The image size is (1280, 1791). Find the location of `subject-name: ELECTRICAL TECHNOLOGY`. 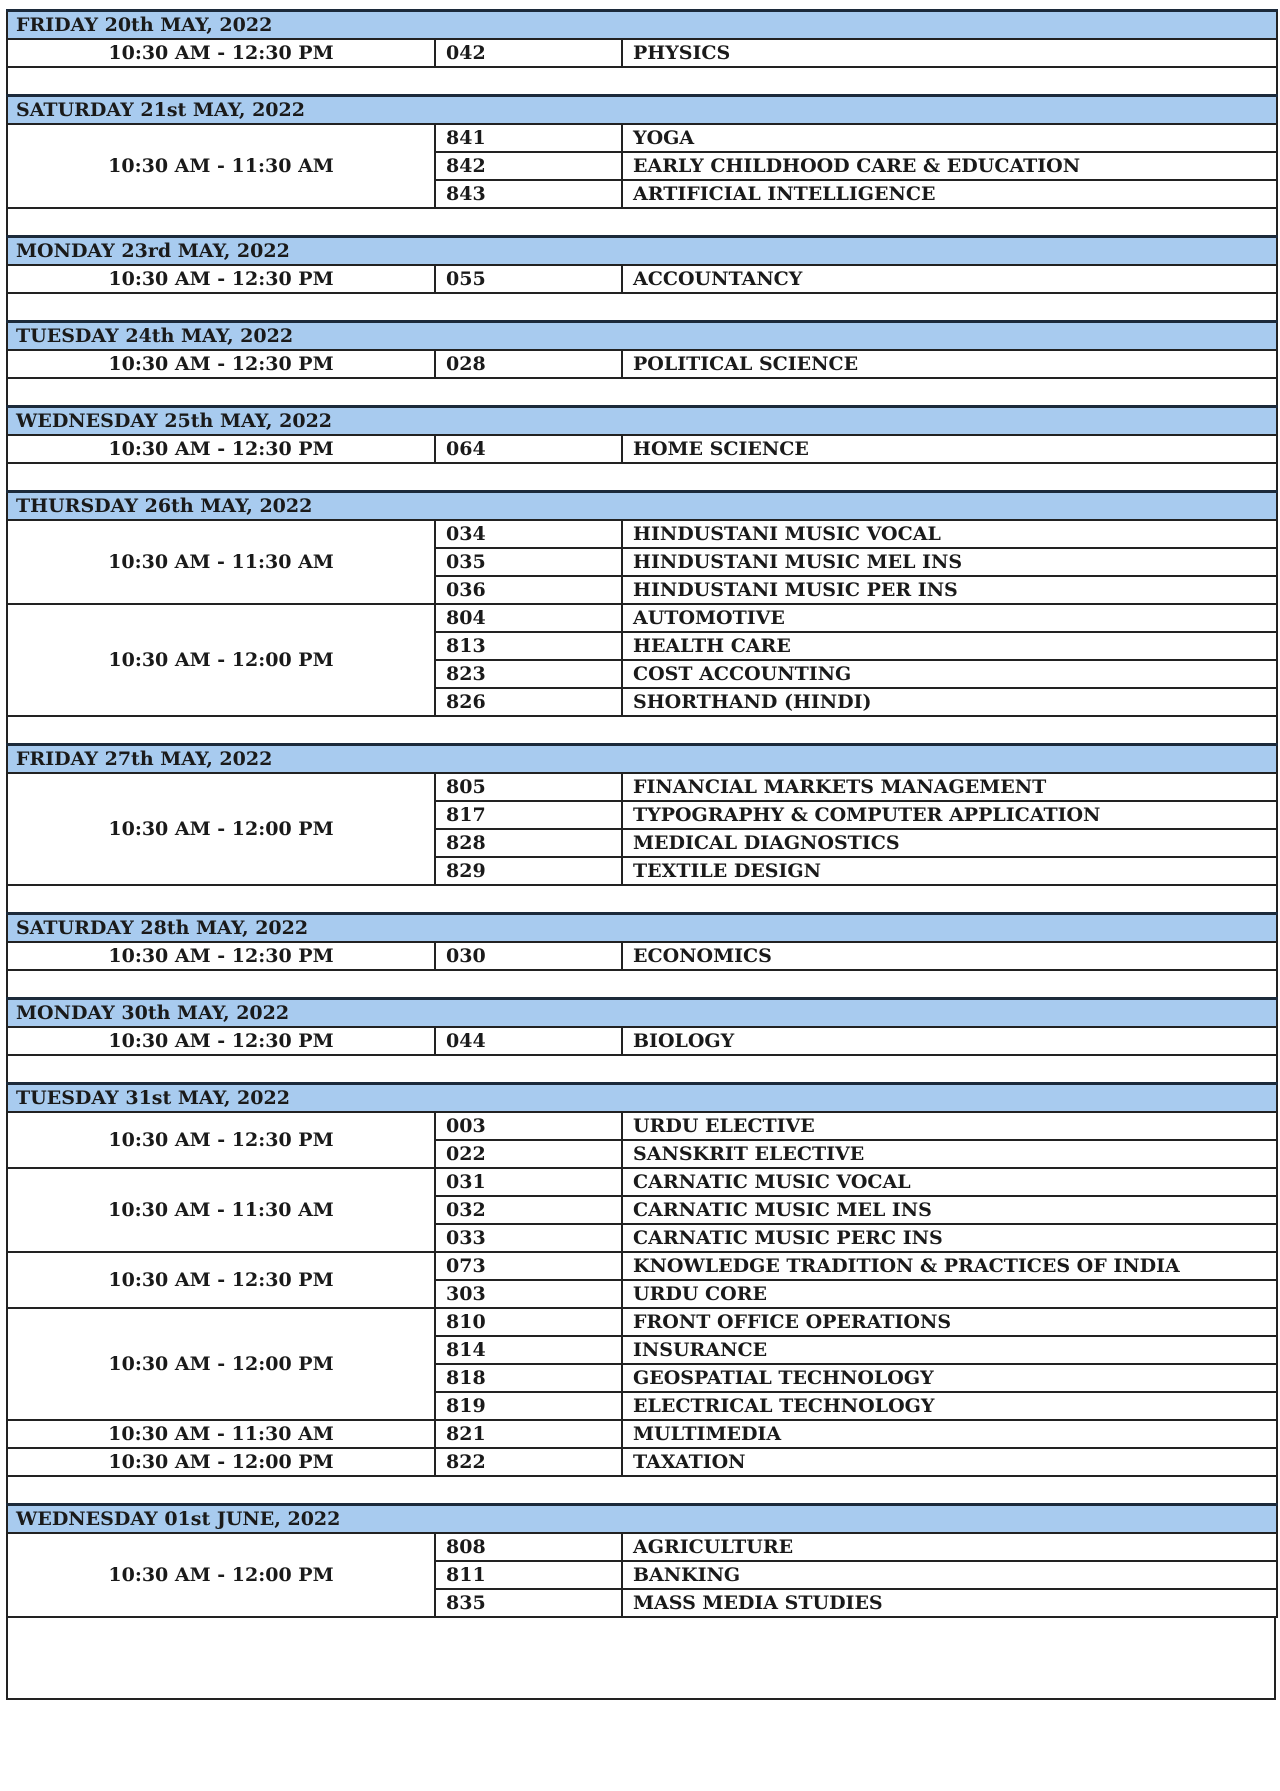

subject-name: ELECTRICAL TECHNOLOGY is located at coordinates (949, 1406).